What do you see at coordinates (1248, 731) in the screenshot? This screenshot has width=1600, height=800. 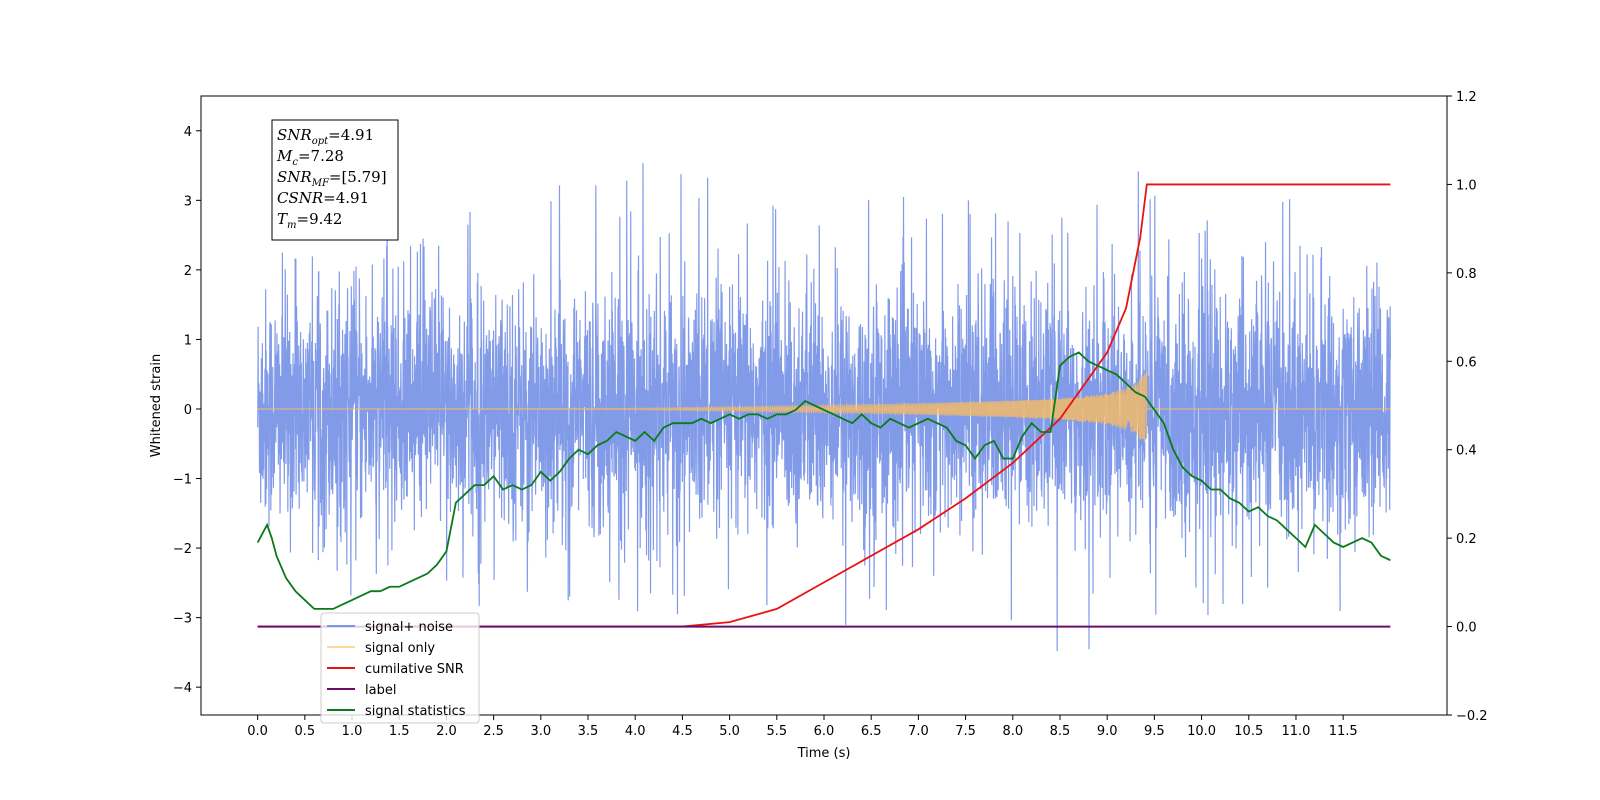 I see `x-tick-label: 10.5` at bounding box center [1248, 731].